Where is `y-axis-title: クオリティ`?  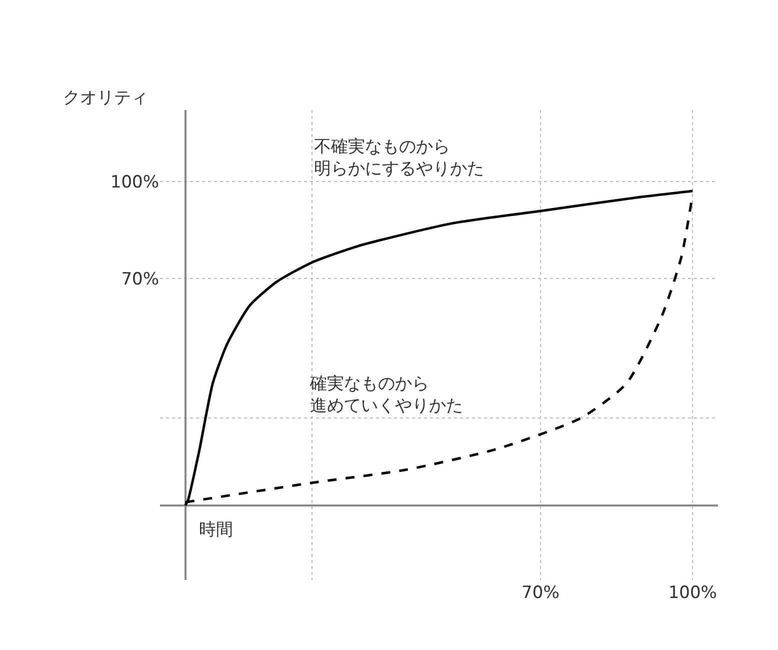
y-axis-title: クオリティ is located at coordinates (105, 98).